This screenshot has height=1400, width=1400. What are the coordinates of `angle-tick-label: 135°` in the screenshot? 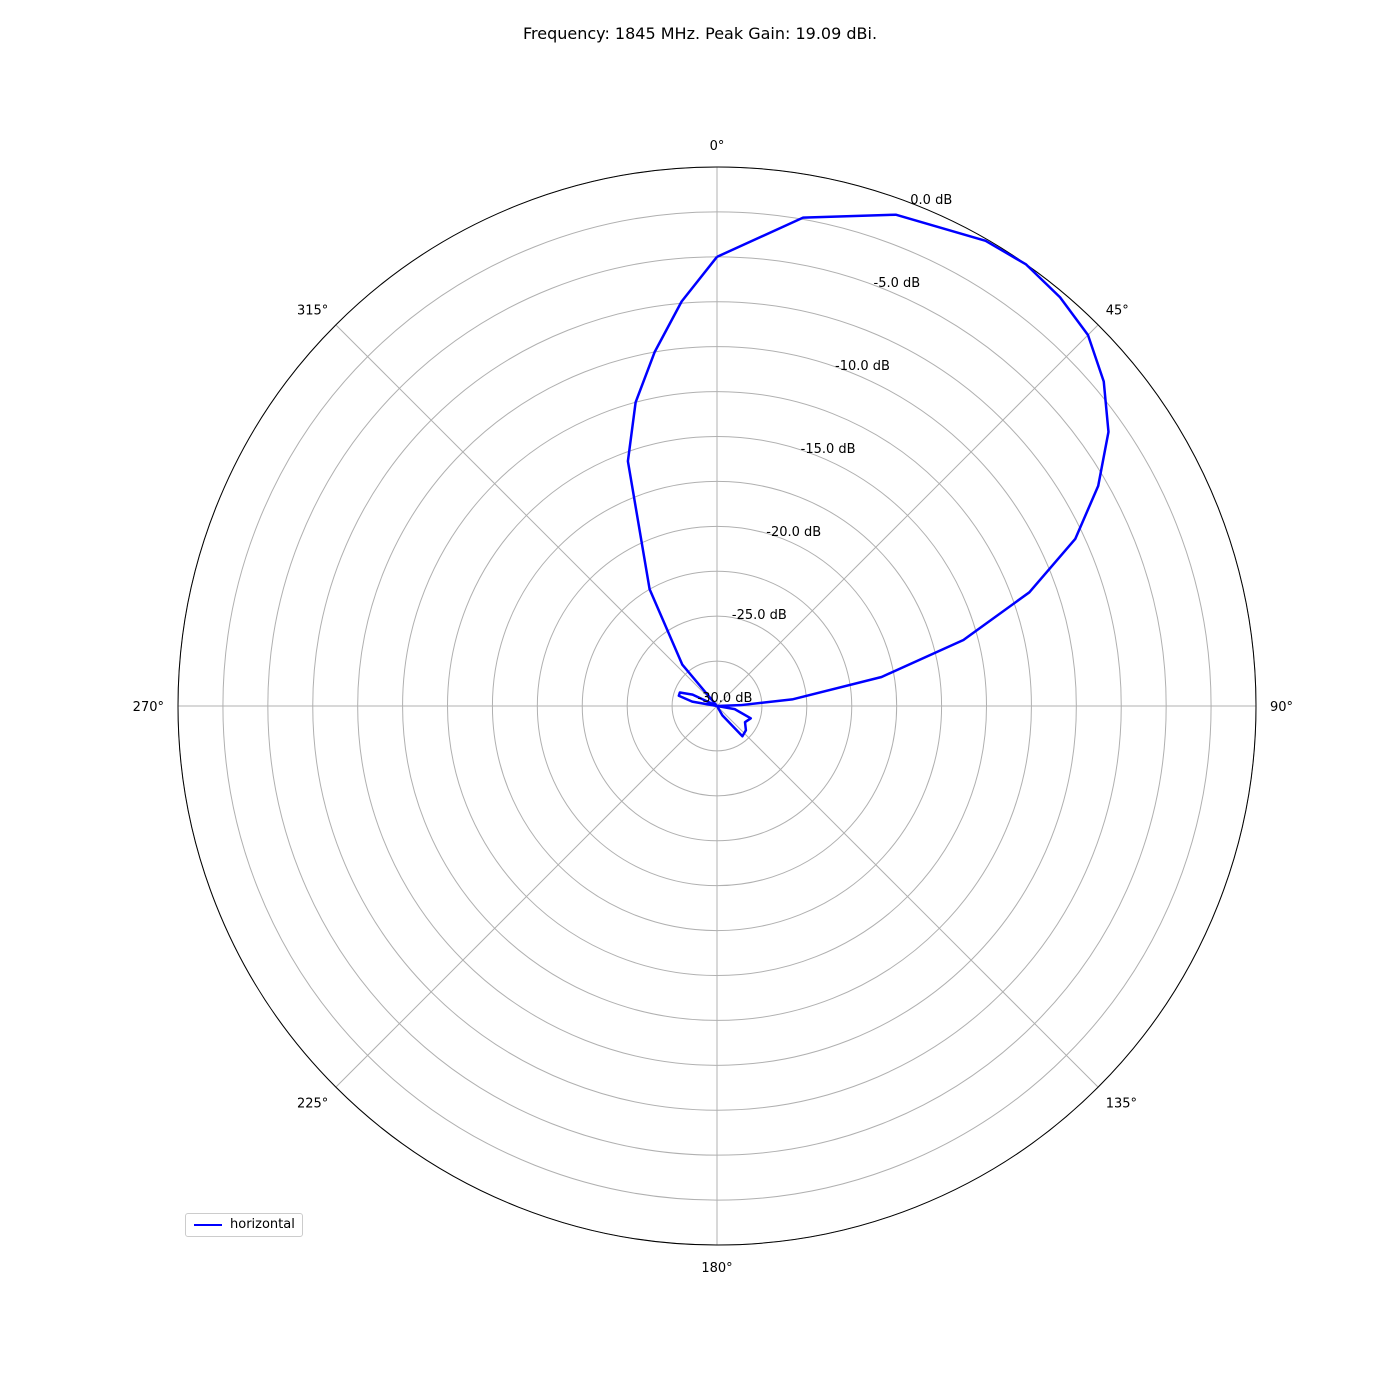 It's located at (1121, 1104).